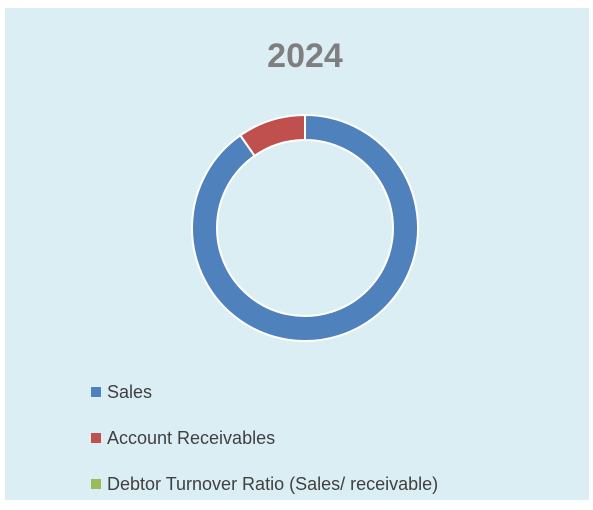 The height and width of the screenshot is (510, 593). I want to click on legend-label: Sales, so click(129, 392).